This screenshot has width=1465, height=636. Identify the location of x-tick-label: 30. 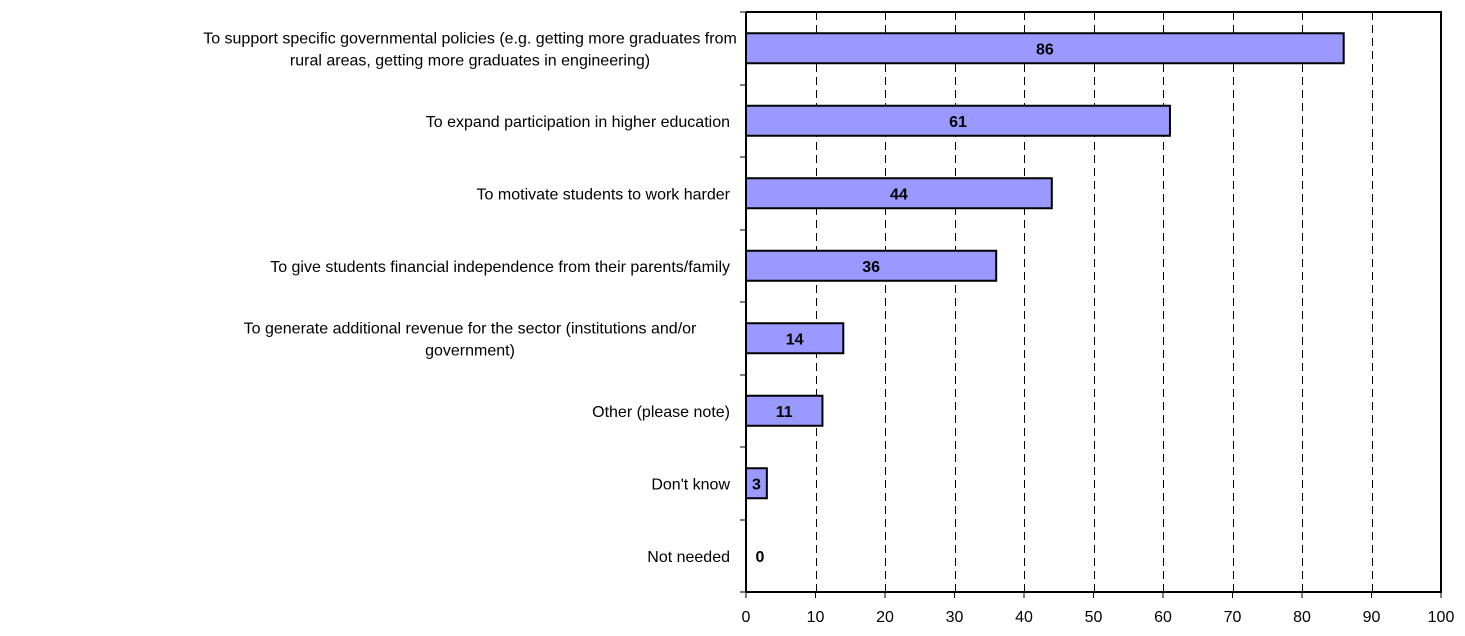
(955, 617).